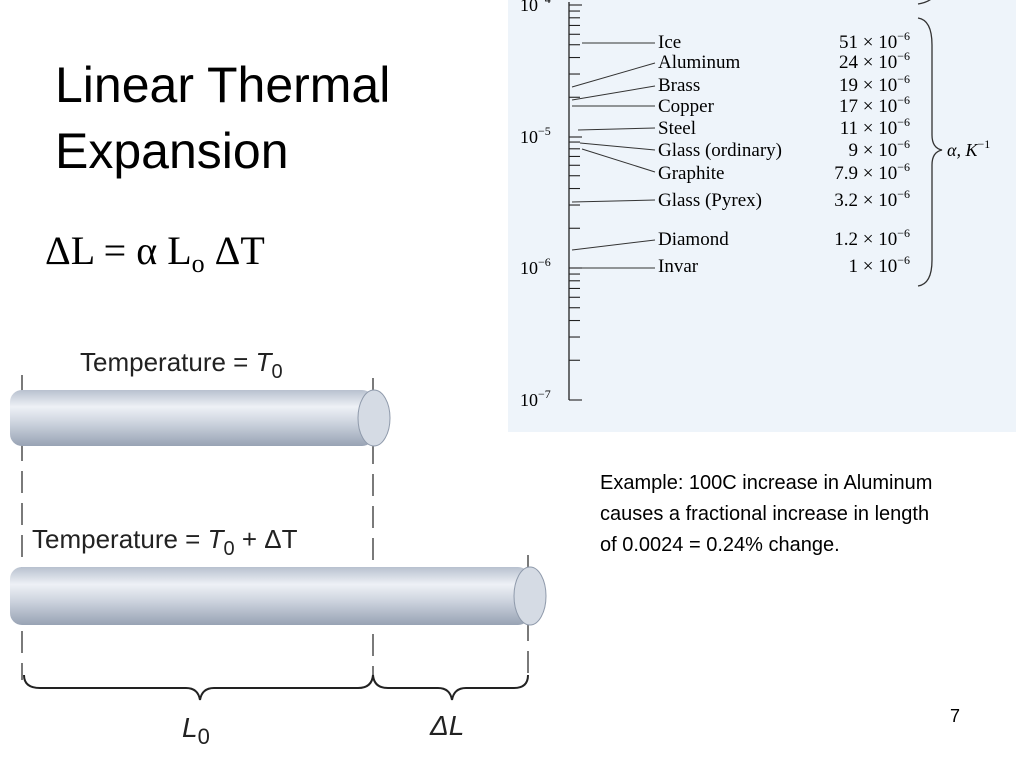  I want to click on slide-title: Linear Thermal Expansion, so click(223, 118).